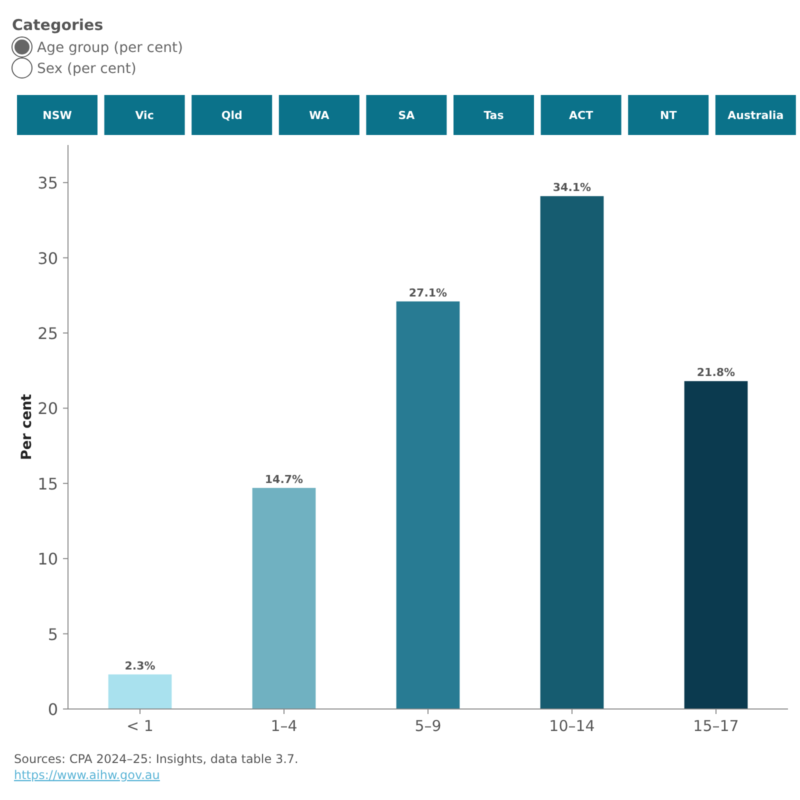 This screenshot has height=800, width=800. Describe the element at coordinates (144, 115) in the screenshot. I see `text: Vic` at that location.